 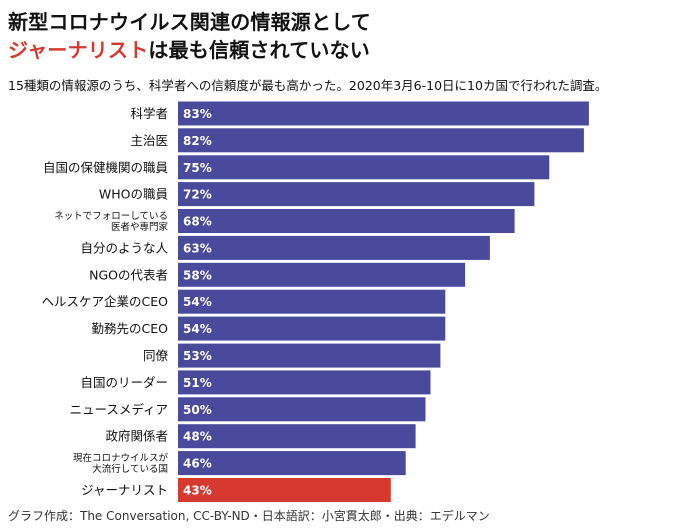 What do you see at coordinates (197, 141) in the screenshot?
I see `bar-value-label: 82%` at bounding box center [197, 141].